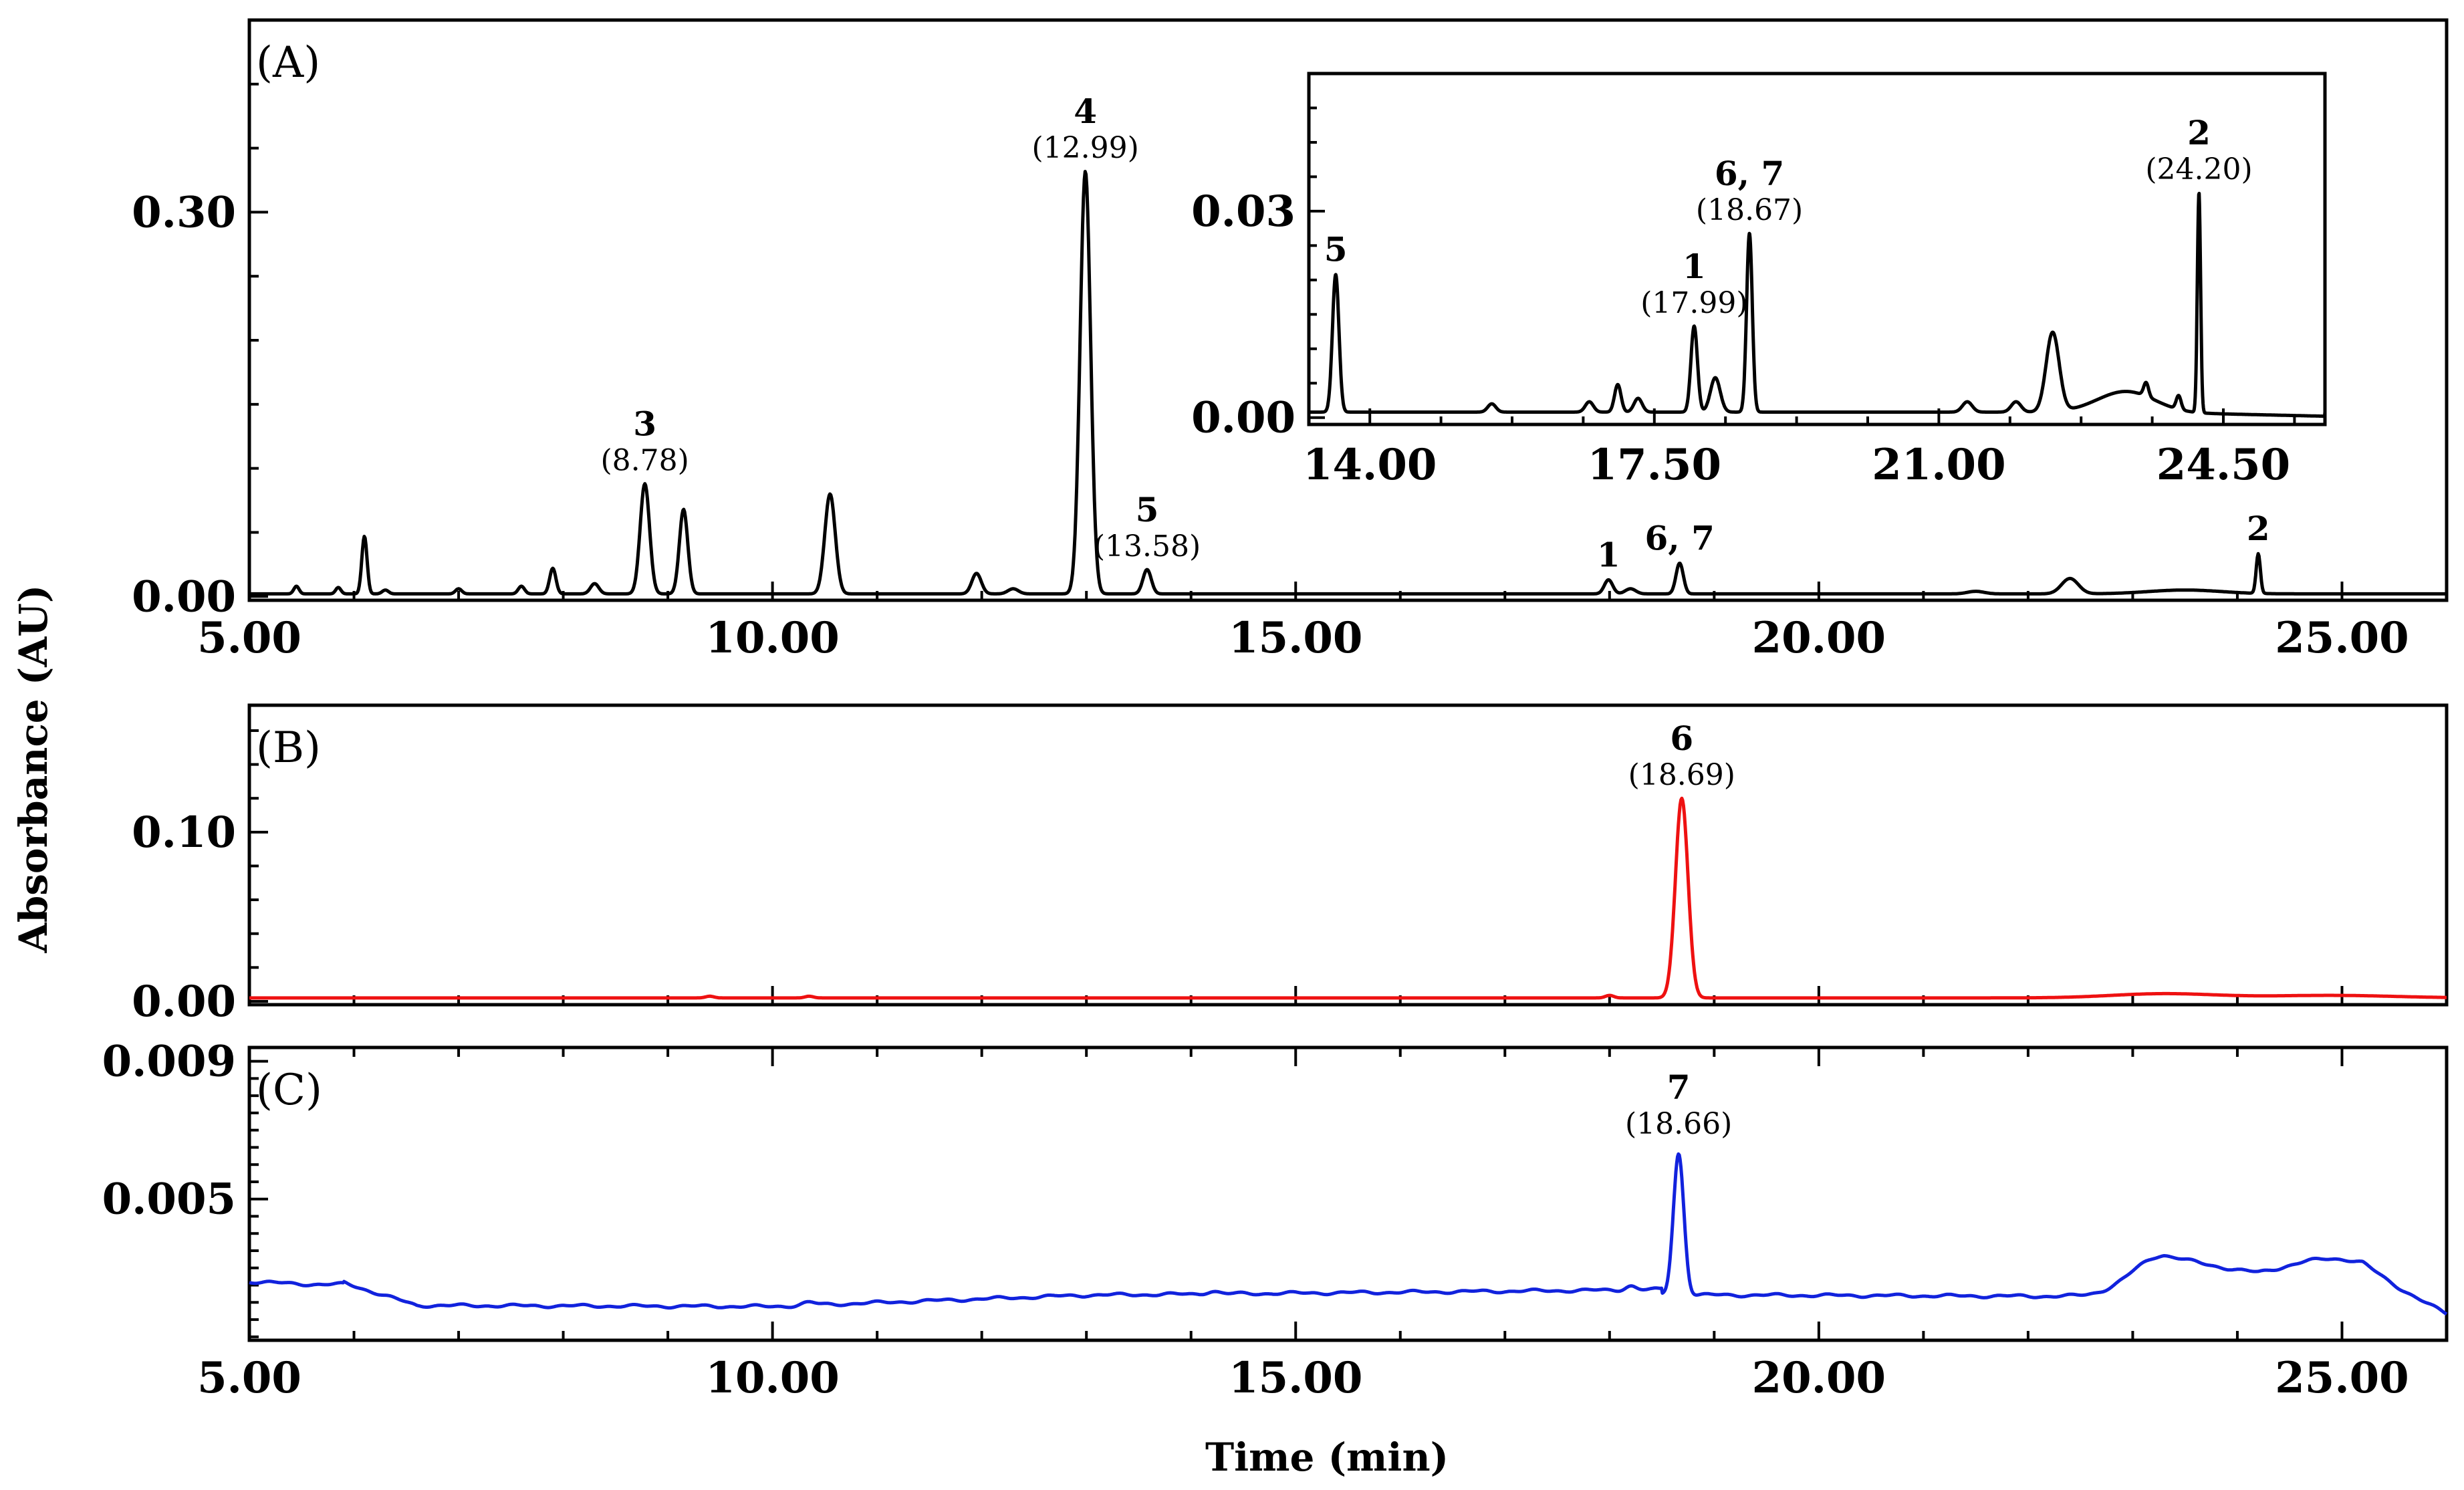  Describe the element at coordinates (1693, 303) in the screenshot. I see `inset-peak-rt: (17.99)` at that location.